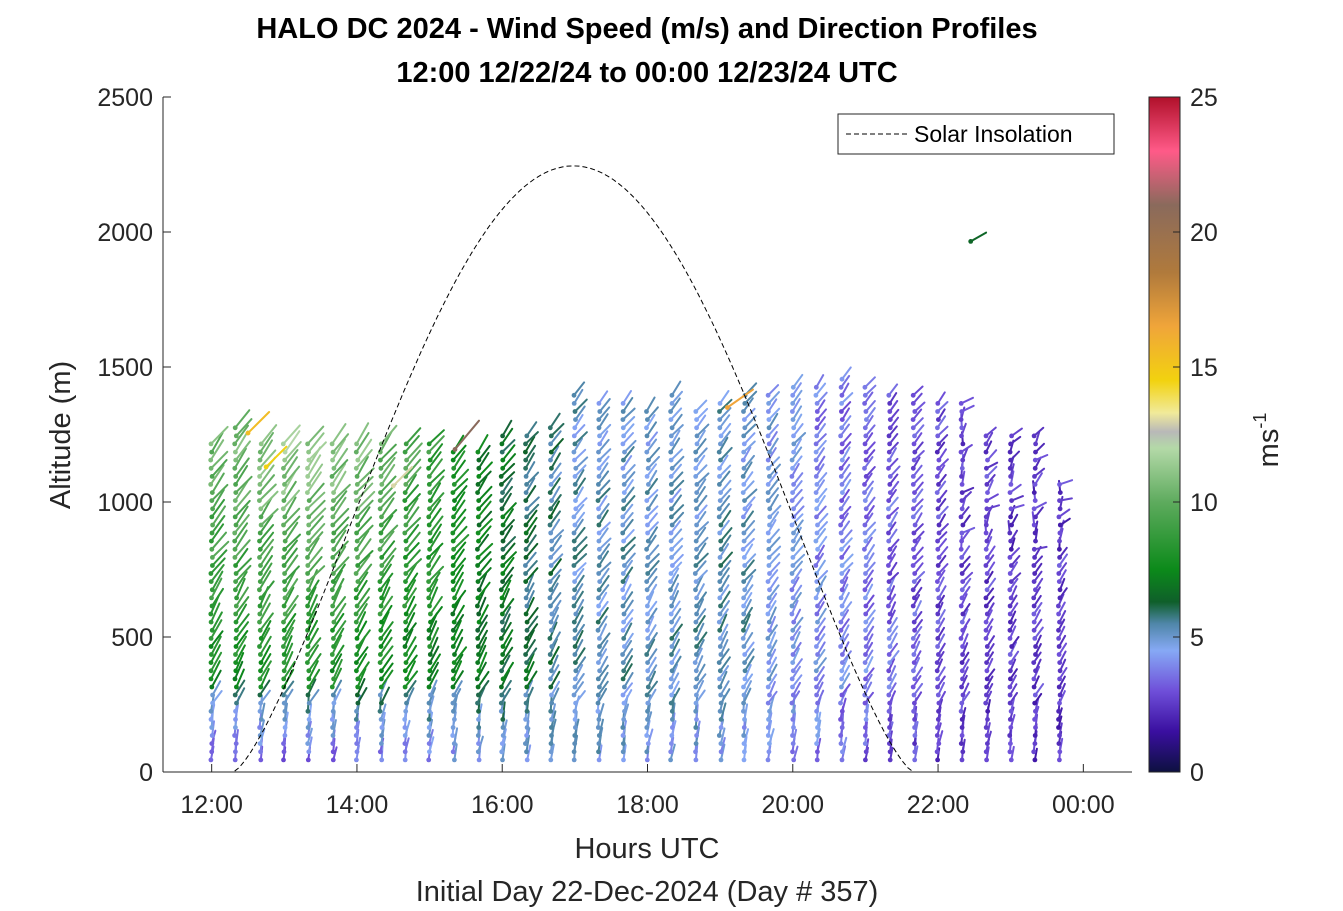 This screenshot has height=911, width=1343. I want to click on colorbar-ticks: 0 5 10 15 20 25, so click(1195, 435).